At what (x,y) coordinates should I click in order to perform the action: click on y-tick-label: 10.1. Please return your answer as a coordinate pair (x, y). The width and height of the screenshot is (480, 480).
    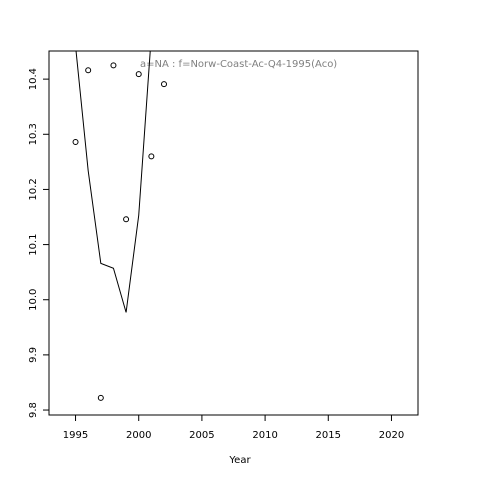
    Looking at the image, I should click on (33, 244).